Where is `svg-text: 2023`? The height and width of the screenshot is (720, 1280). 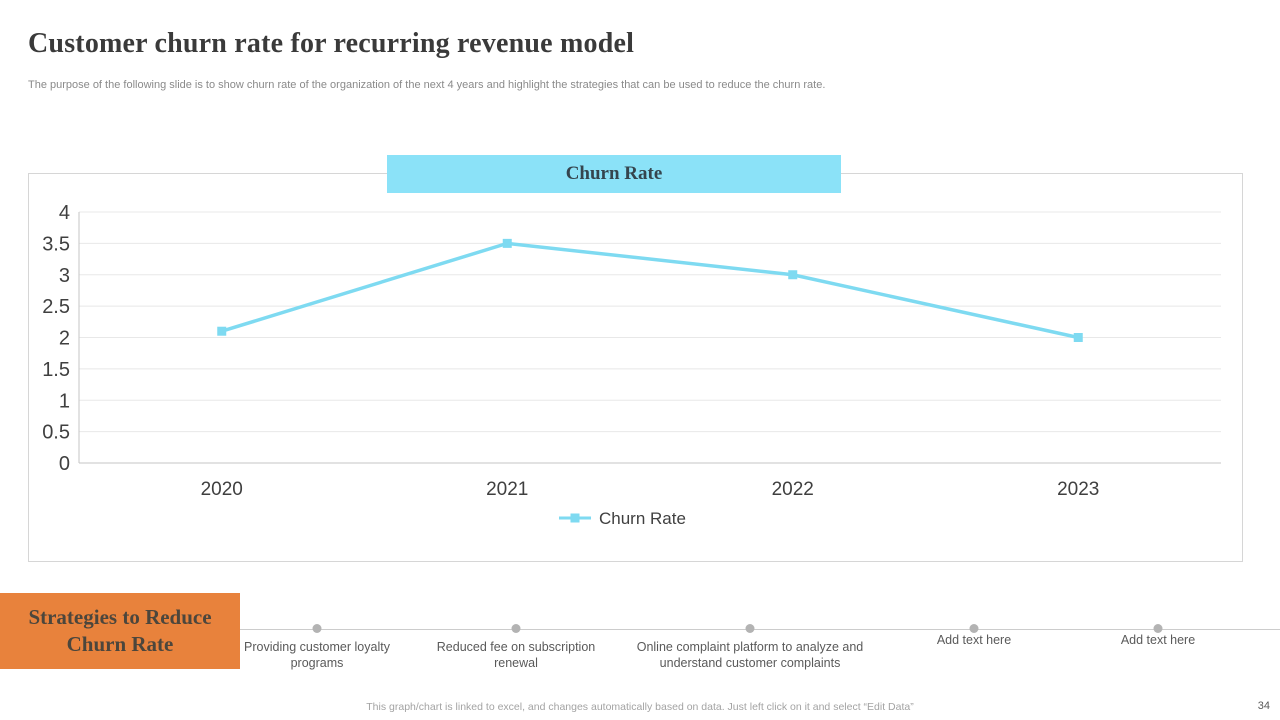
svg-text: 2023 is located at coordinates (1078, 489).